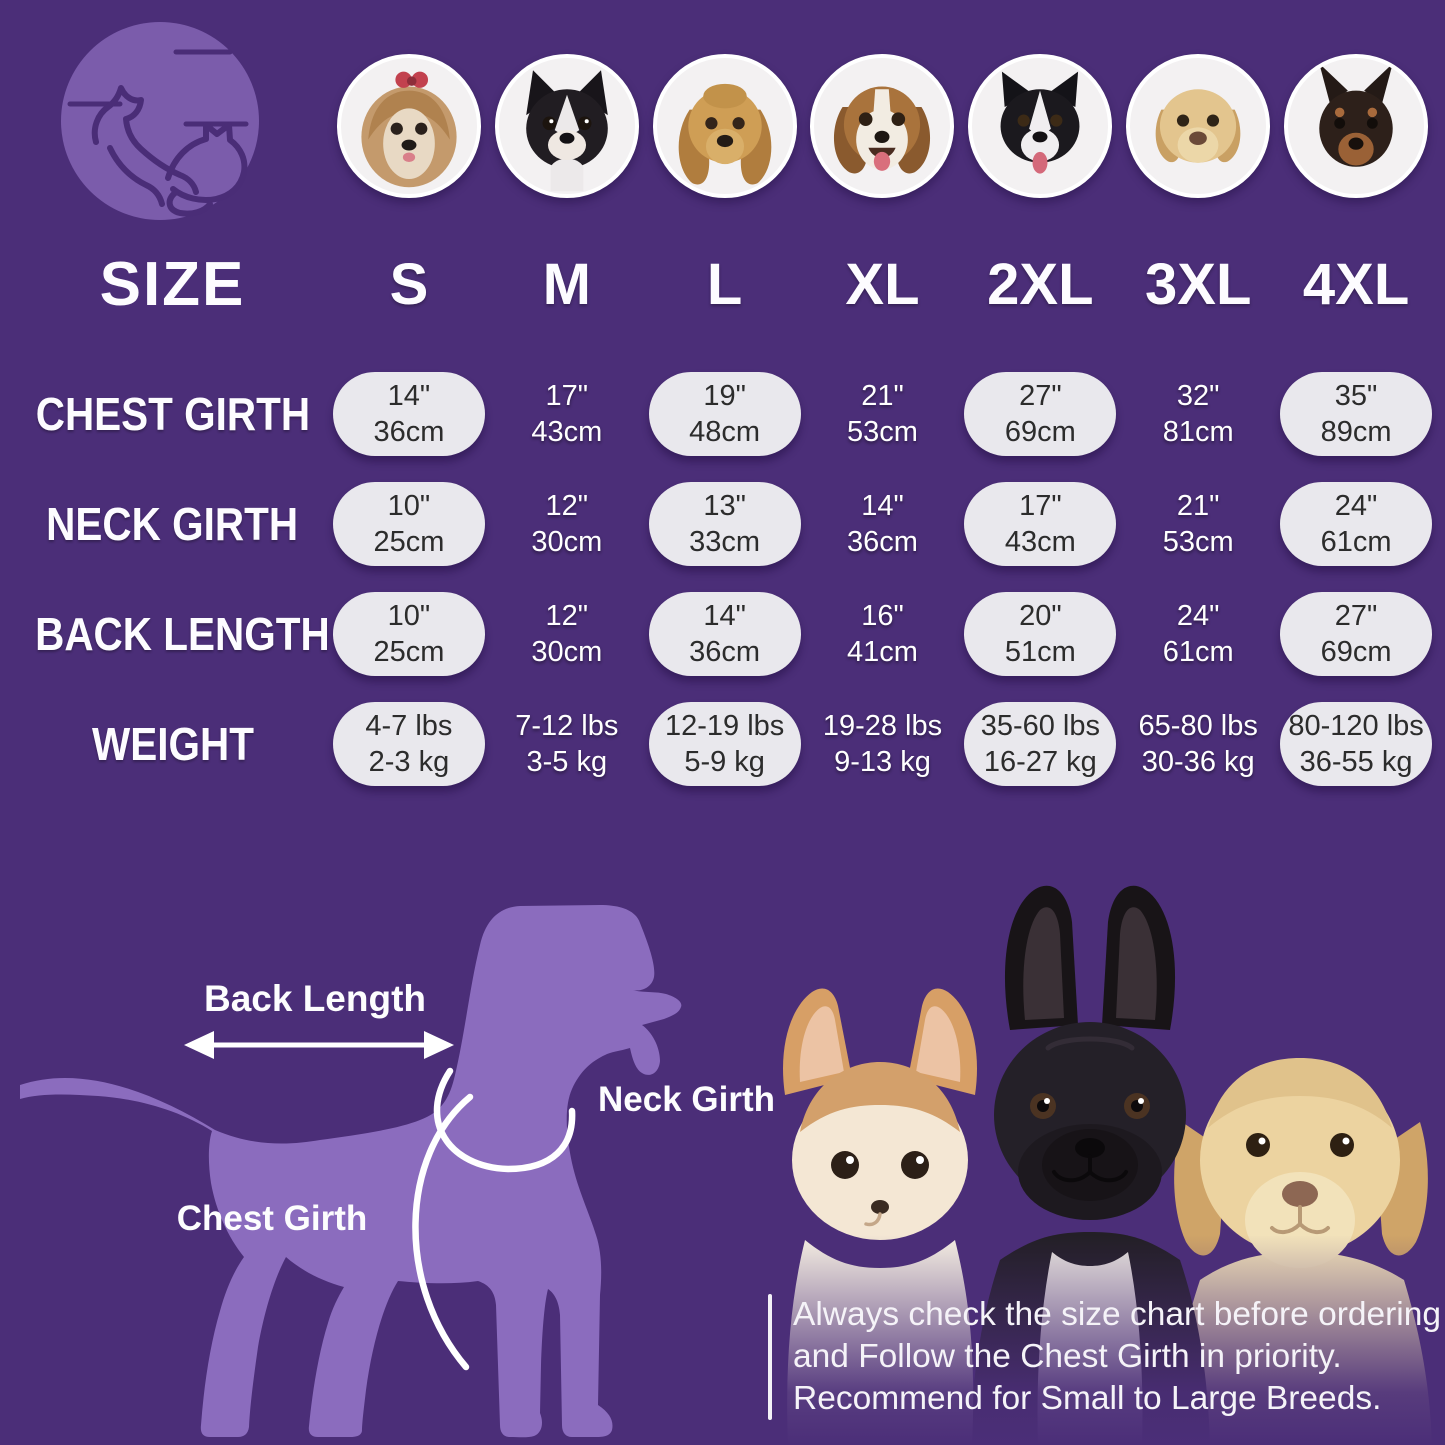 The height and width of the screenshot is (1445, 1445). Describe the element at coordinates (409, 524) in the screenshot. I see `cell-neck-s: 10" 25cm` at that location.